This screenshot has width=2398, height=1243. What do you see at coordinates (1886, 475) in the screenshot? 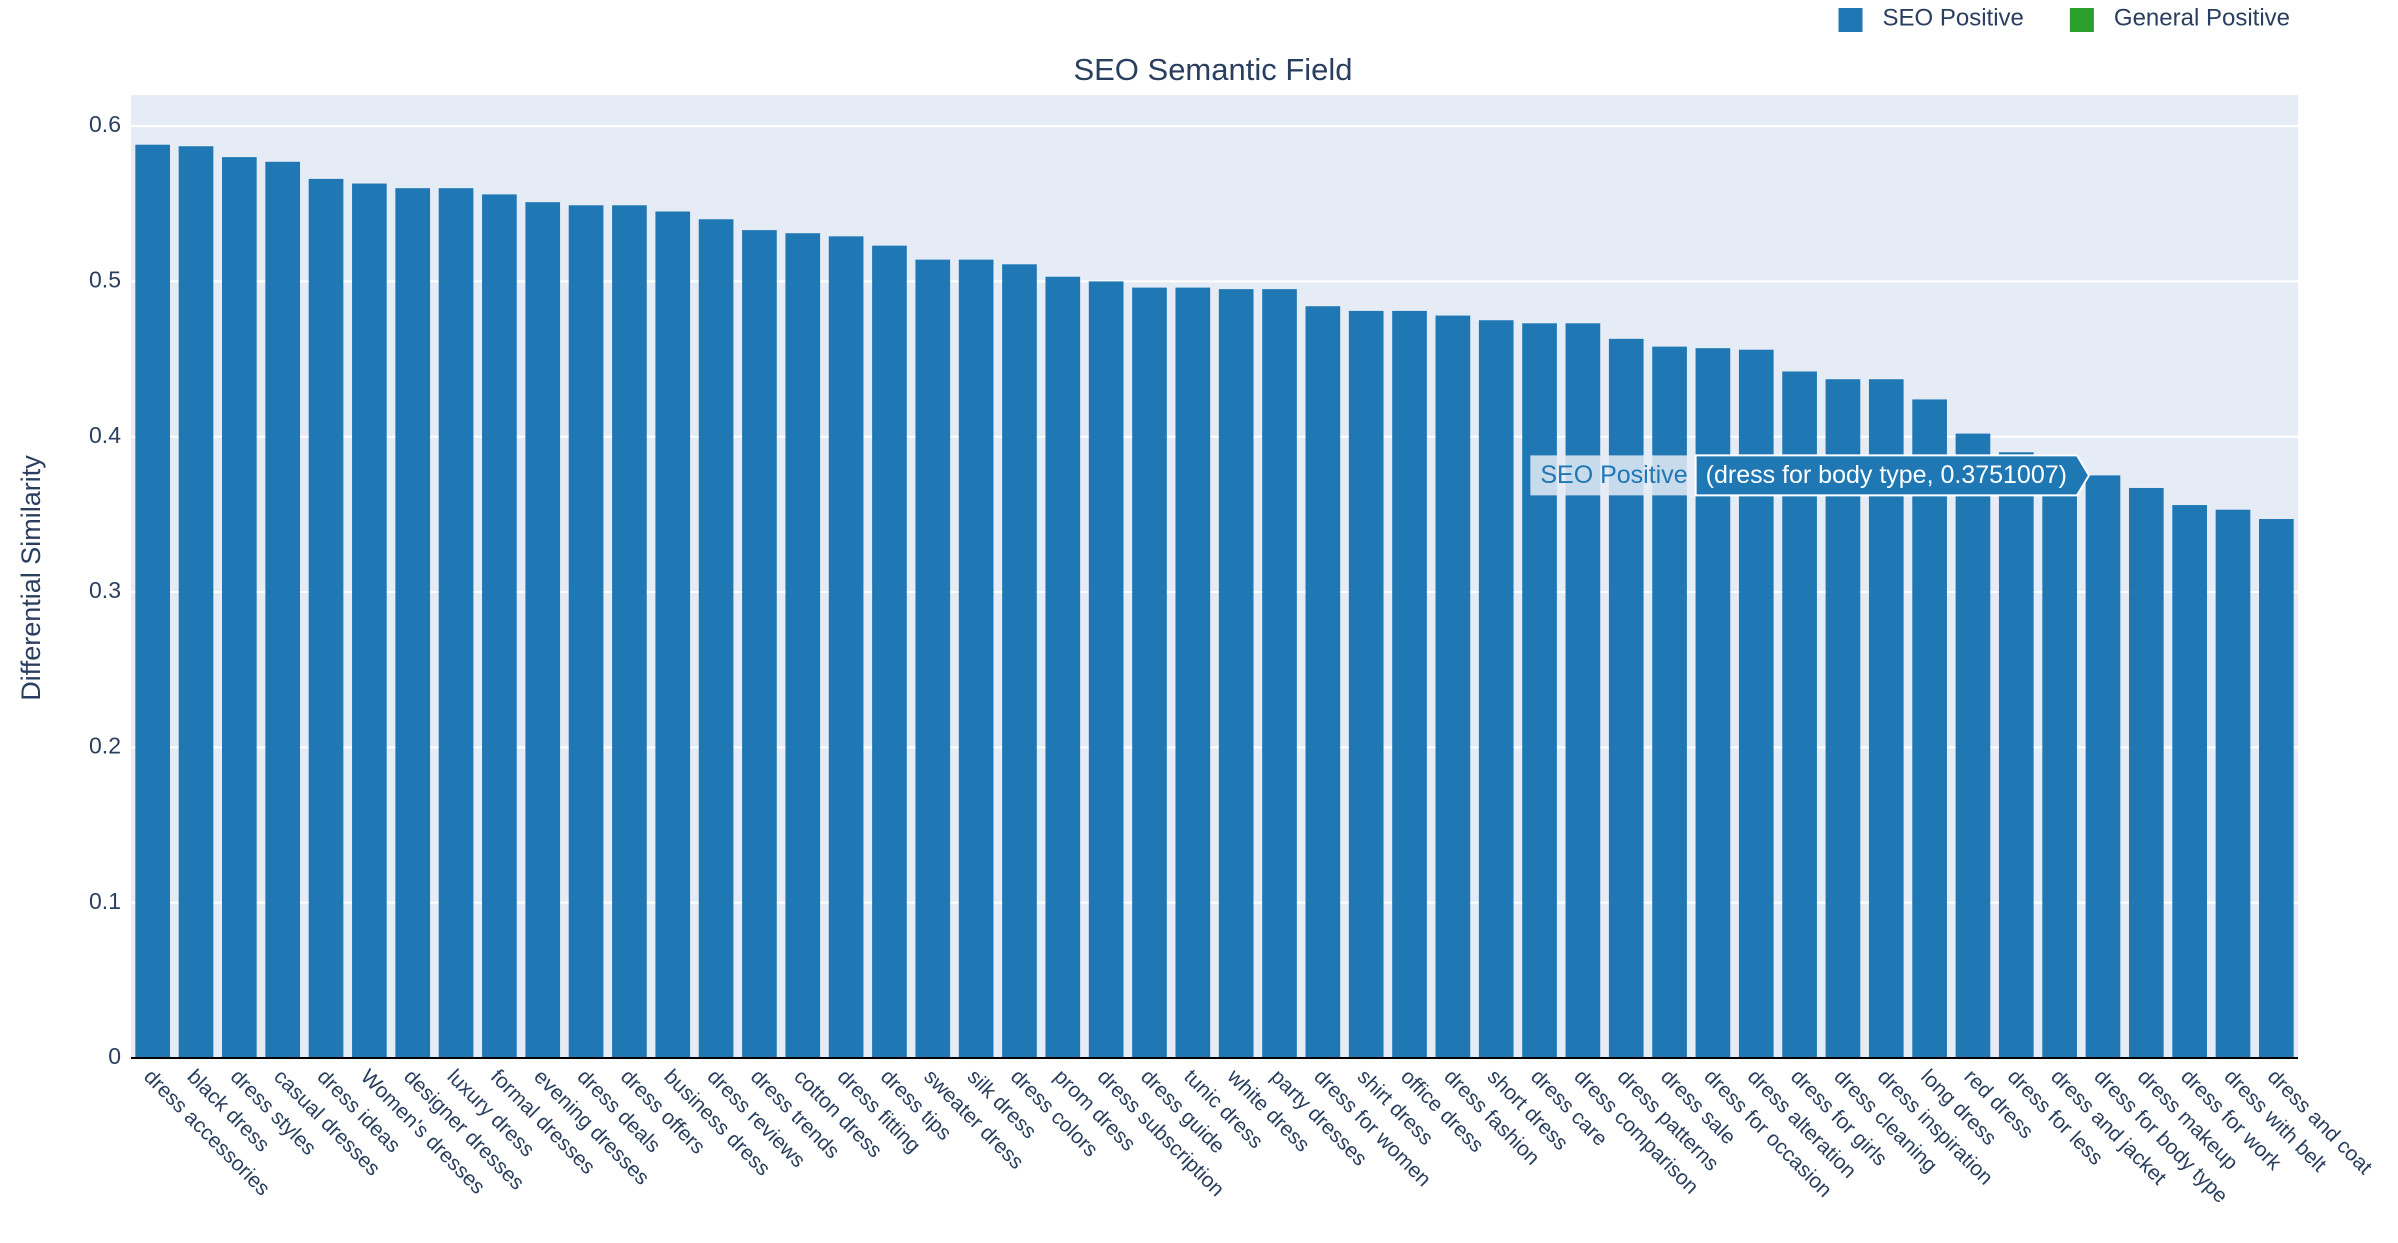
I see `tooltip-text: (dress for body type, 0.3751007)` at bounding box center [1886, 475].